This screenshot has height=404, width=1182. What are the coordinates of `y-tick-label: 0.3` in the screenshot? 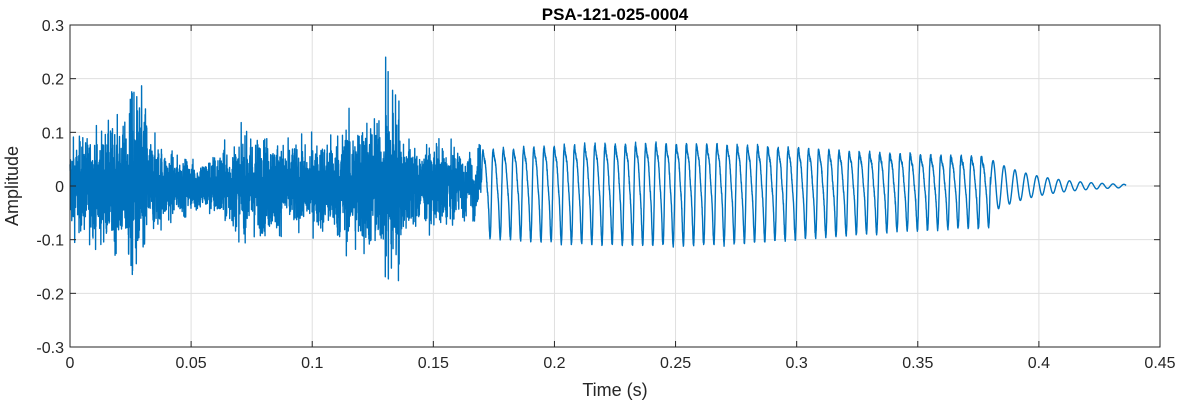 It's located at (53, 26).